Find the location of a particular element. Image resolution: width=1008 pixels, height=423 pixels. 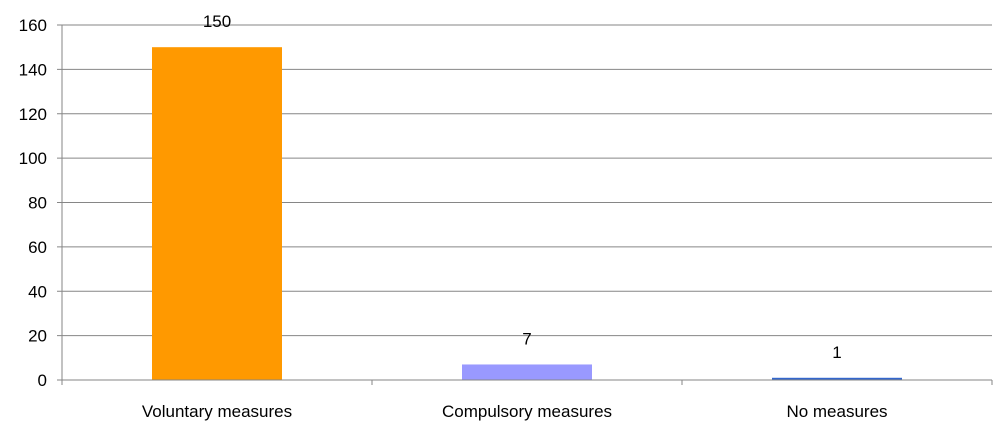

y-tick-label: 160 is located at coordinates (33, 25).